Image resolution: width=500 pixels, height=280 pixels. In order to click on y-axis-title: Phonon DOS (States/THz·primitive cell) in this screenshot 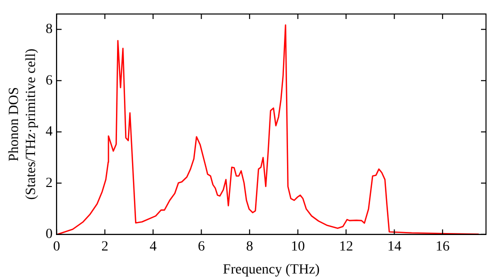, I will do `click(23, 124)`.